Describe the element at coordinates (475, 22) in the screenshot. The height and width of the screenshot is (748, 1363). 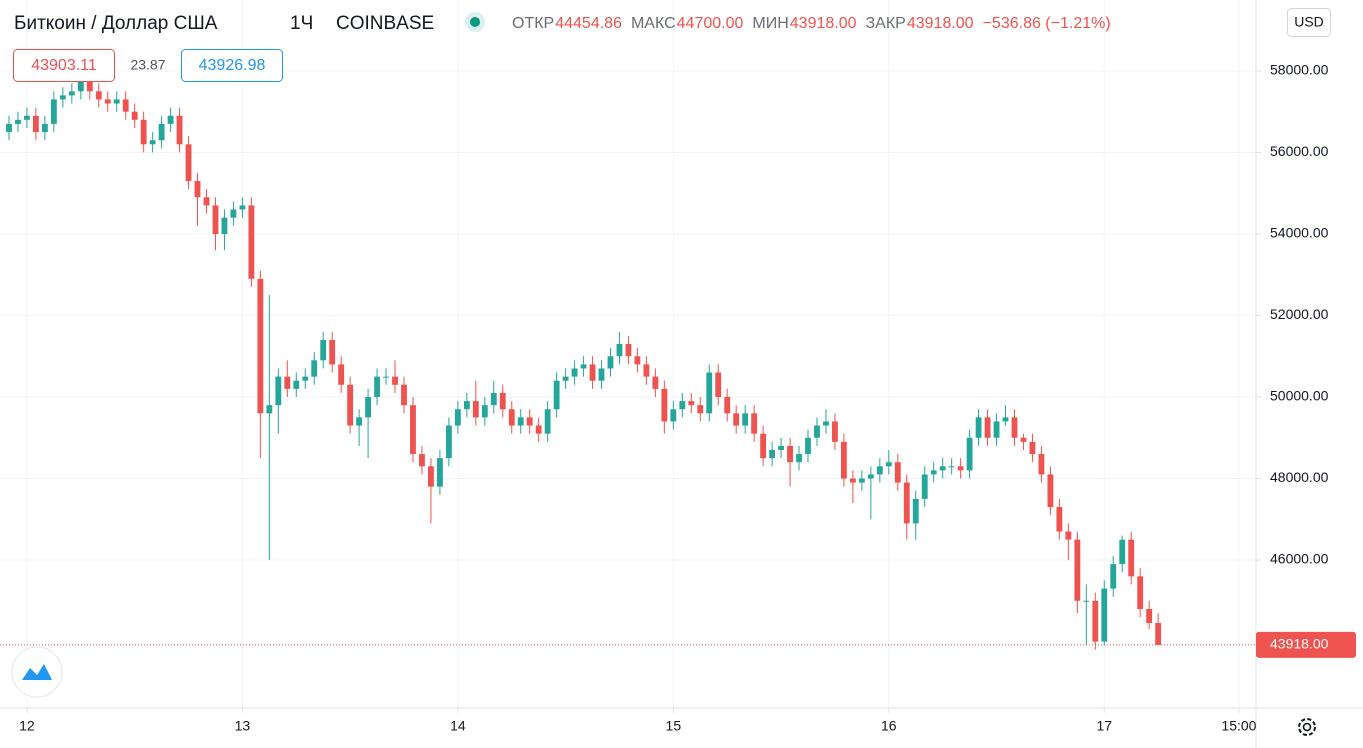
I see `status-dot` at that location.